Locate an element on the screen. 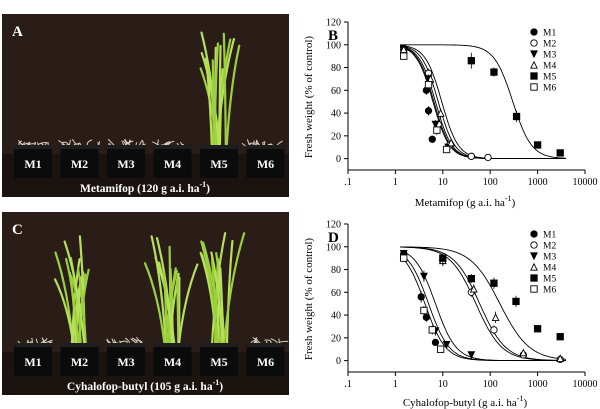  pot-label-m2: M2 is located at coordinates (79, 362).